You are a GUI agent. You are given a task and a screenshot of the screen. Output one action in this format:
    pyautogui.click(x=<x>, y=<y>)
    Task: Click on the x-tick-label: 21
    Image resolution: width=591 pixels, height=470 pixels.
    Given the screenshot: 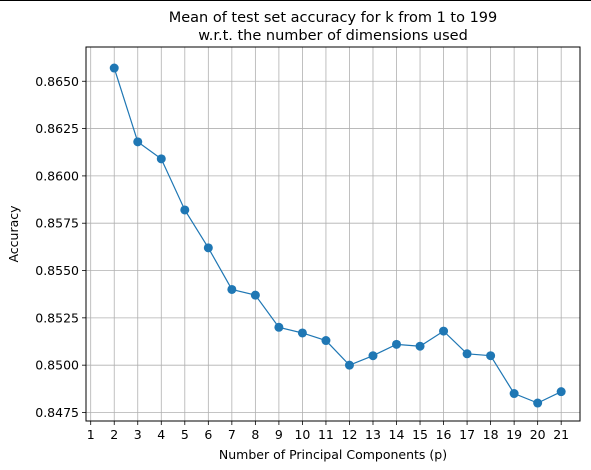 What is the action you would take?
    pyautogui.click(x=561, y=434)
    